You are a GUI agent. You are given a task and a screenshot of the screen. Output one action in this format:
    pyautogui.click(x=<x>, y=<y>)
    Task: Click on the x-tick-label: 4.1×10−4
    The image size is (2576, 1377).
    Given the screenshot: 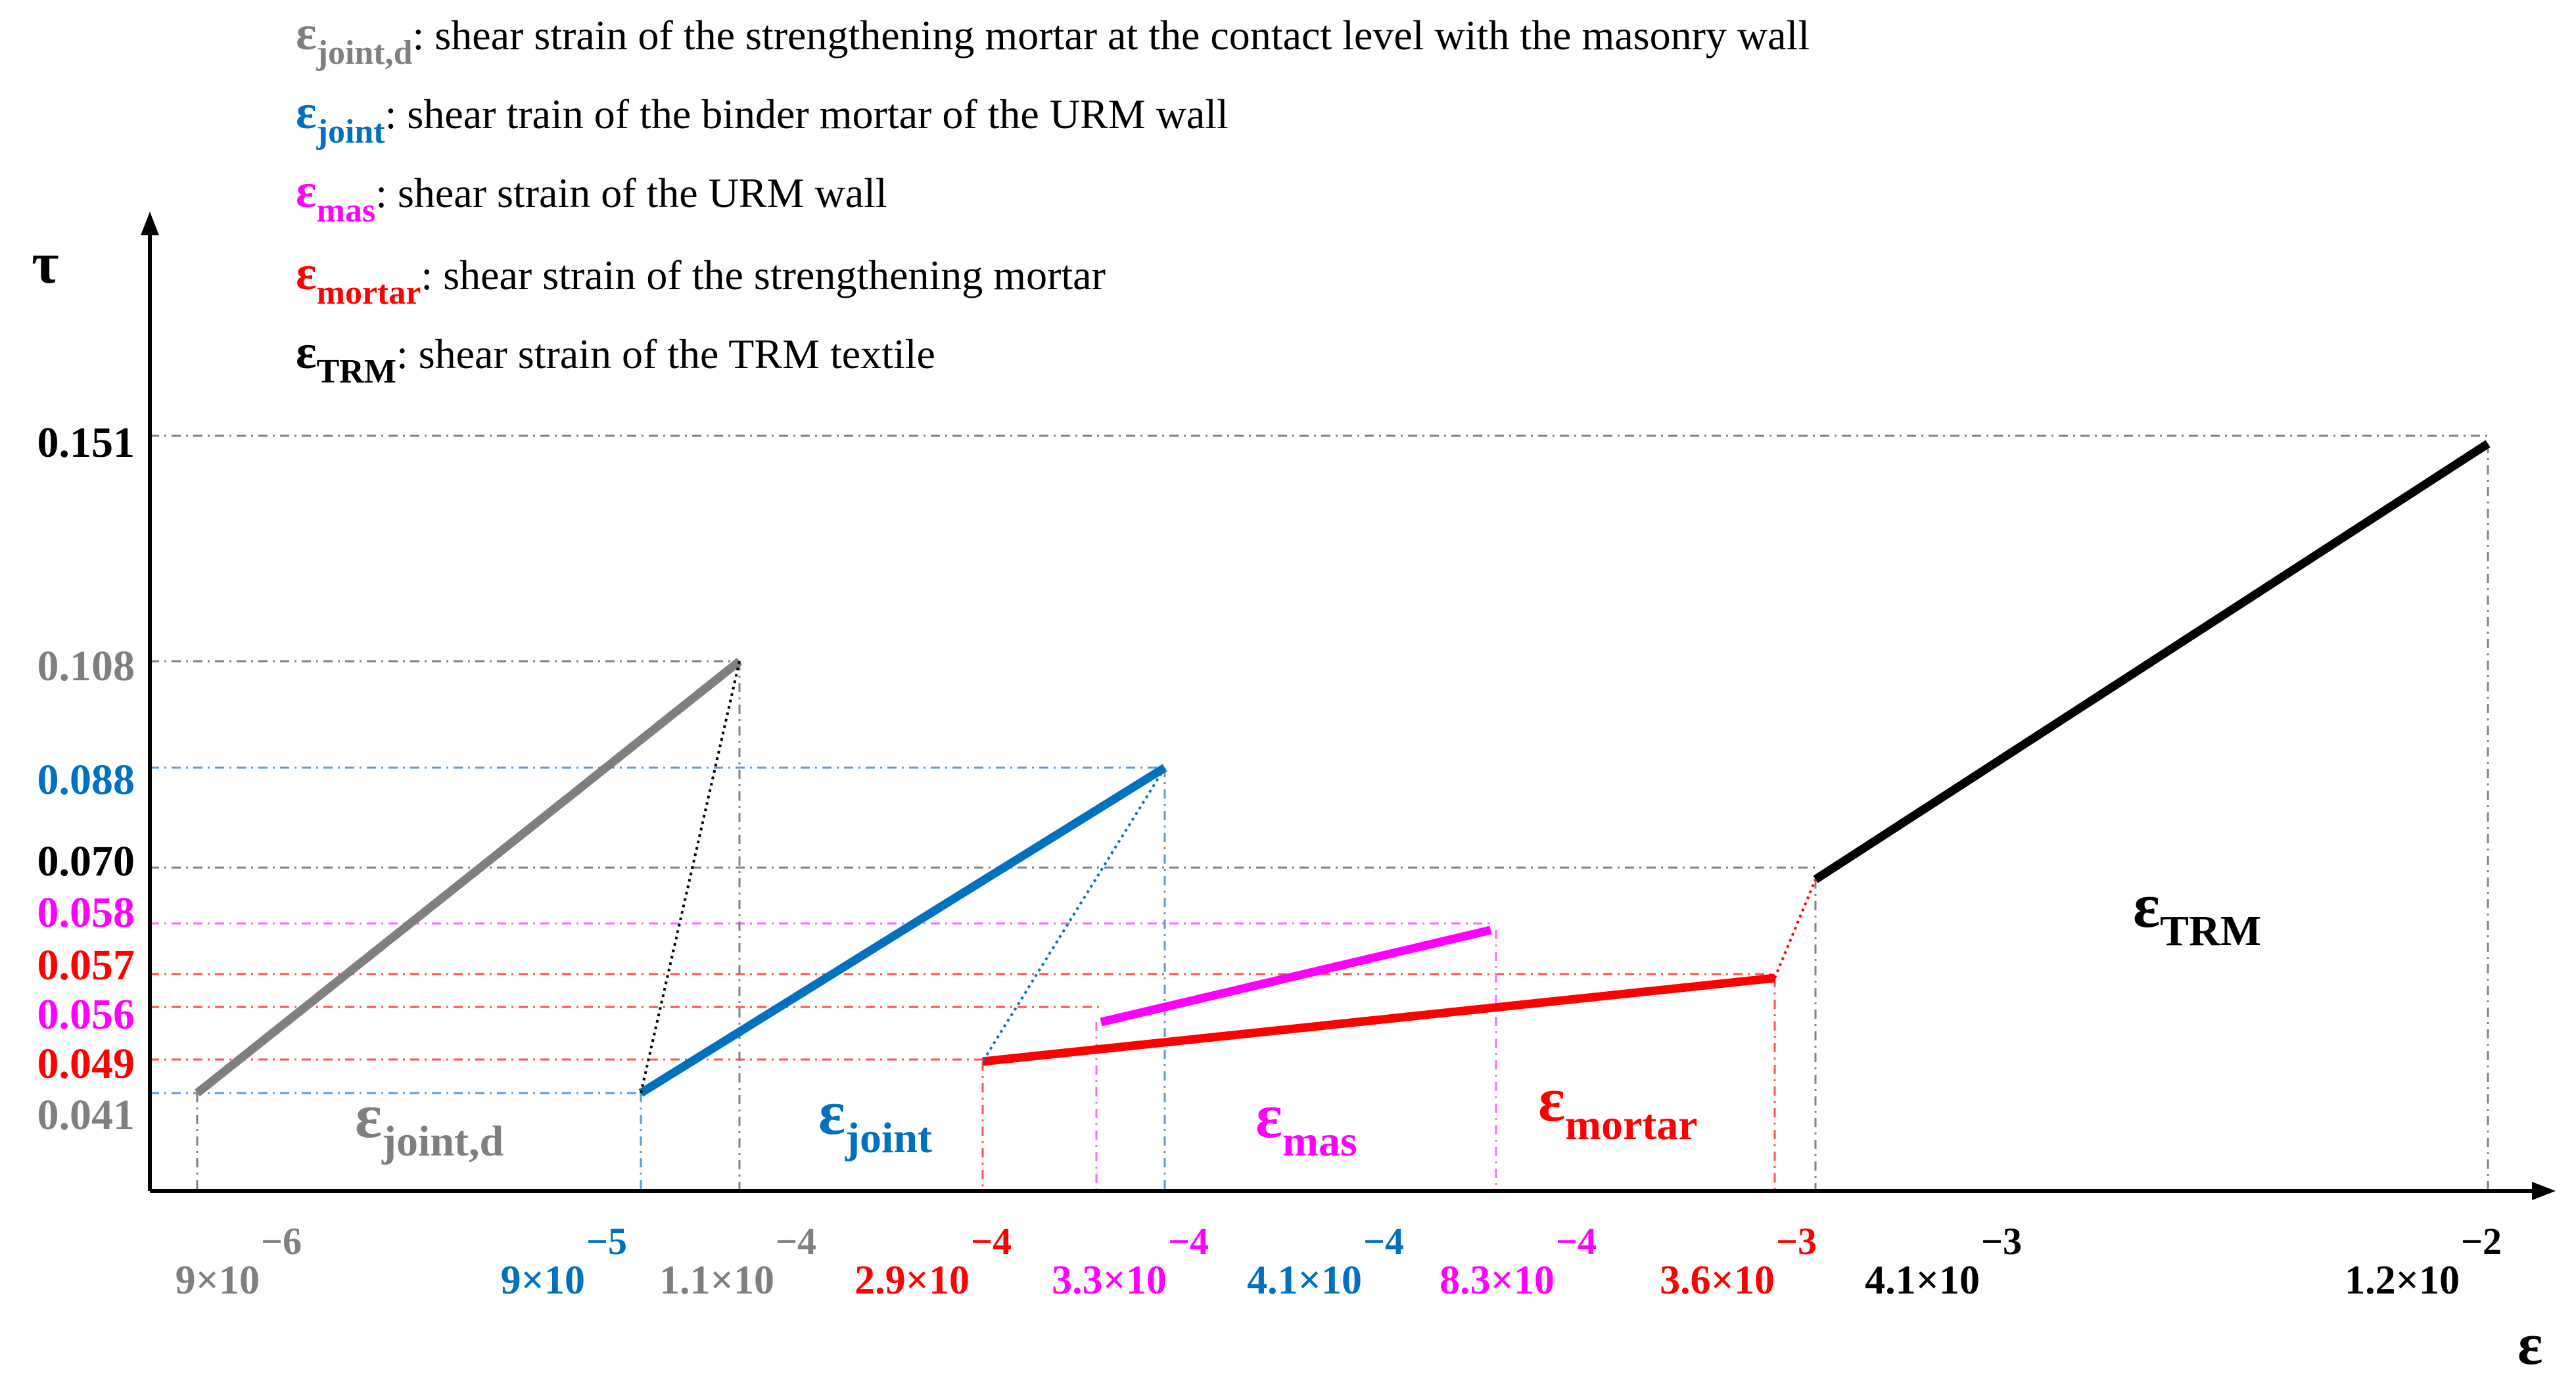 What is the action you would take?
    pyautogui.click(x=1325, y=1261)
    